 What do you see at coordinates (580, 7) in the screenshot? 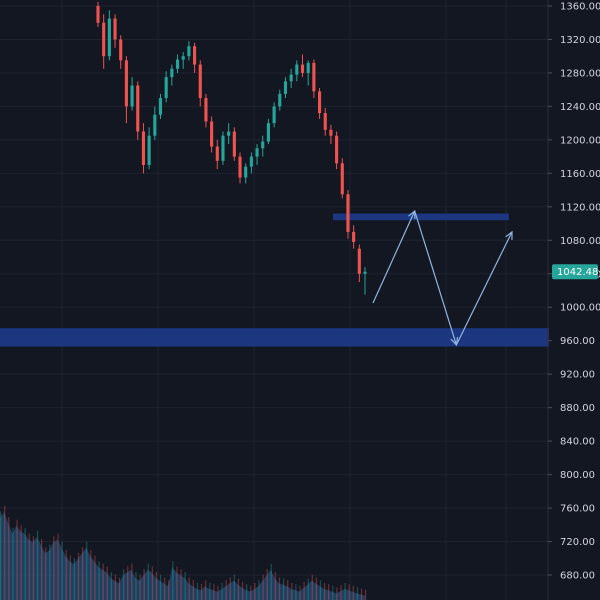
I see `y-tick-label: 1360.00` at bounding box center [580, 7].